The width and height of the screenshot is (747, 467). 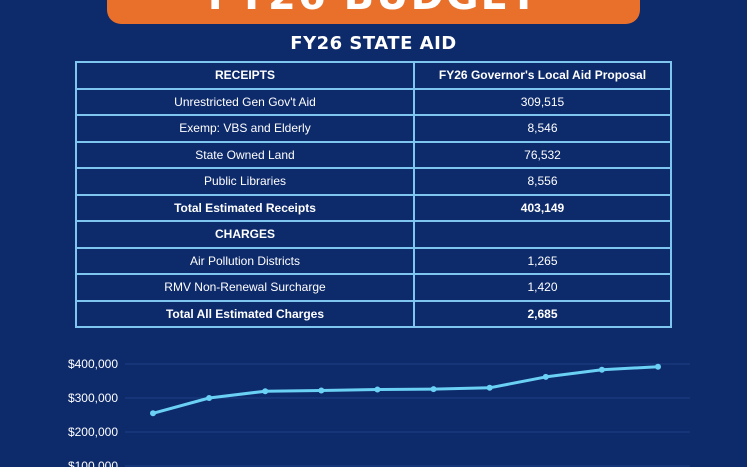 I want to click on table-row: State Owned Land 76,532, so click(x=373, y=154).